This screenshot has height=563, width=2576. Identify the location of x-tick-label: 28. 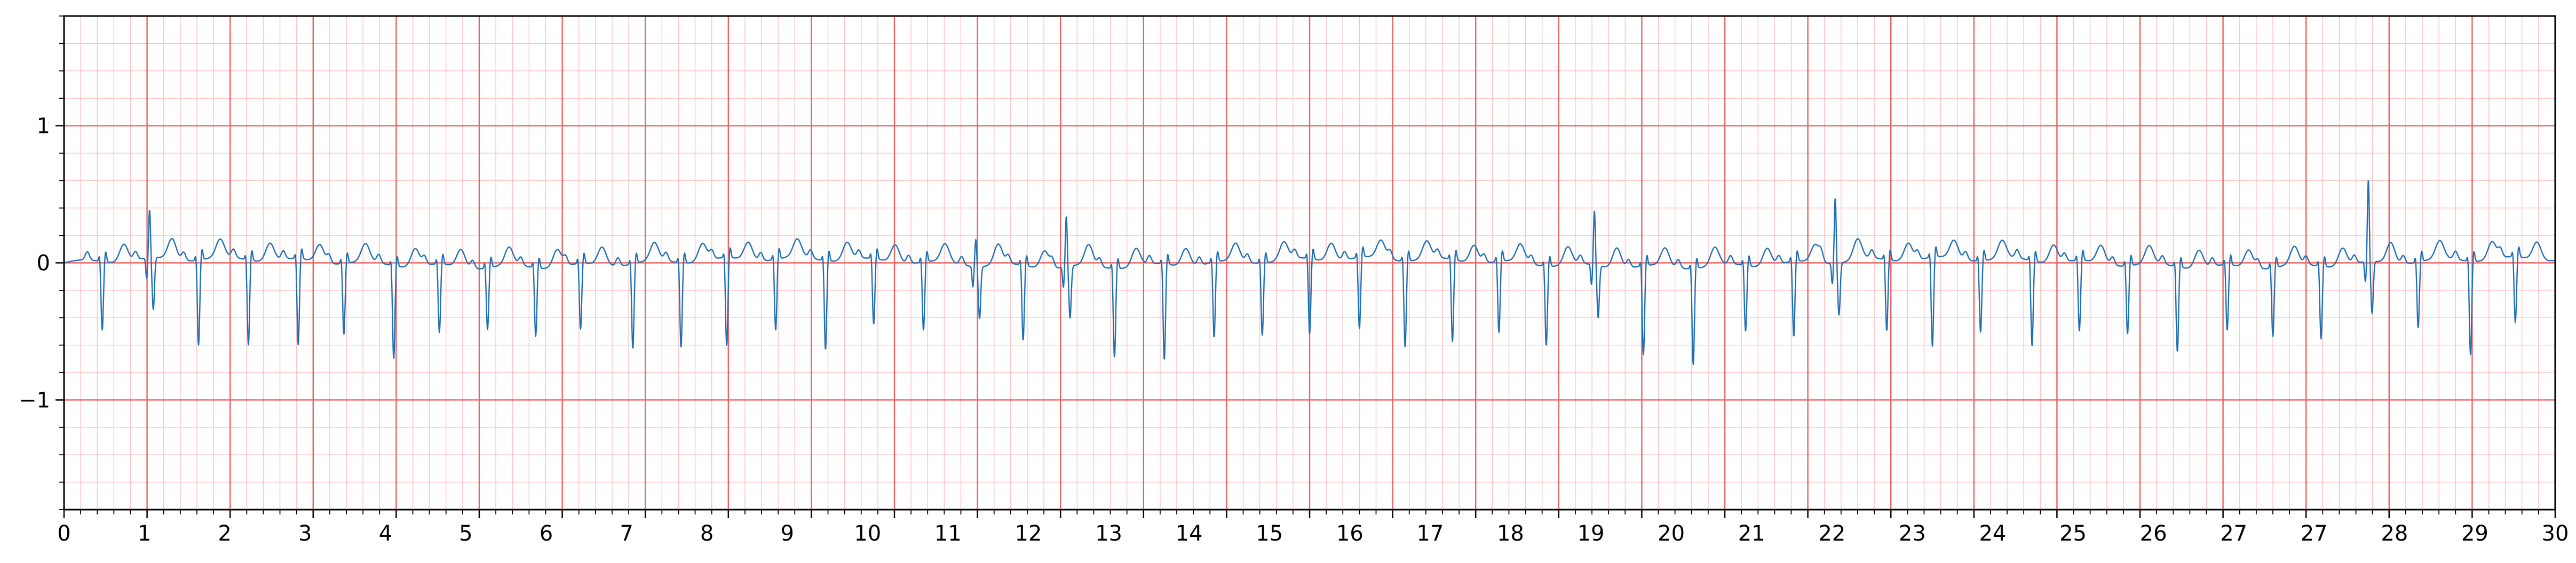
(2394, 533).